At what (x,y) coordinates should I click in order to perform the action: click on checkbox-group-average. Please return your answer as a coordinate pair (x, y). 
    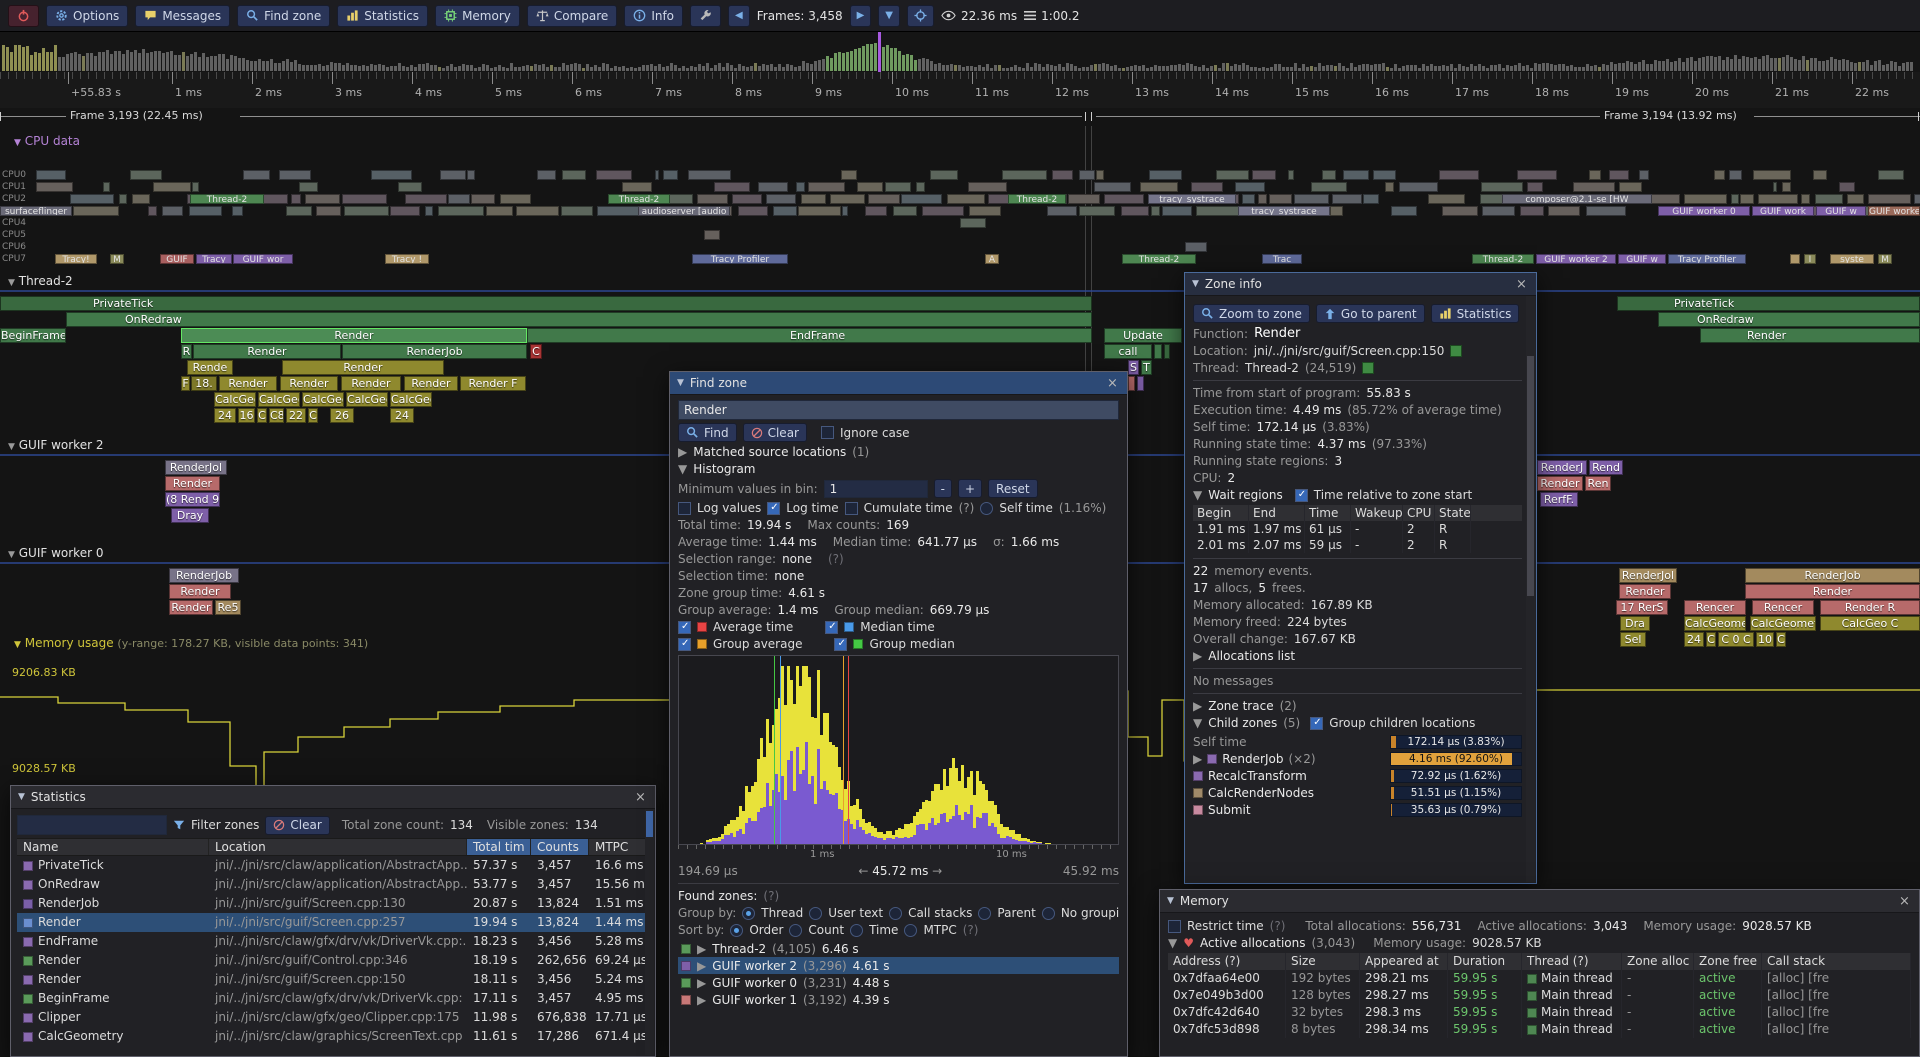
    Looking at the image, I should click on (684, 644).